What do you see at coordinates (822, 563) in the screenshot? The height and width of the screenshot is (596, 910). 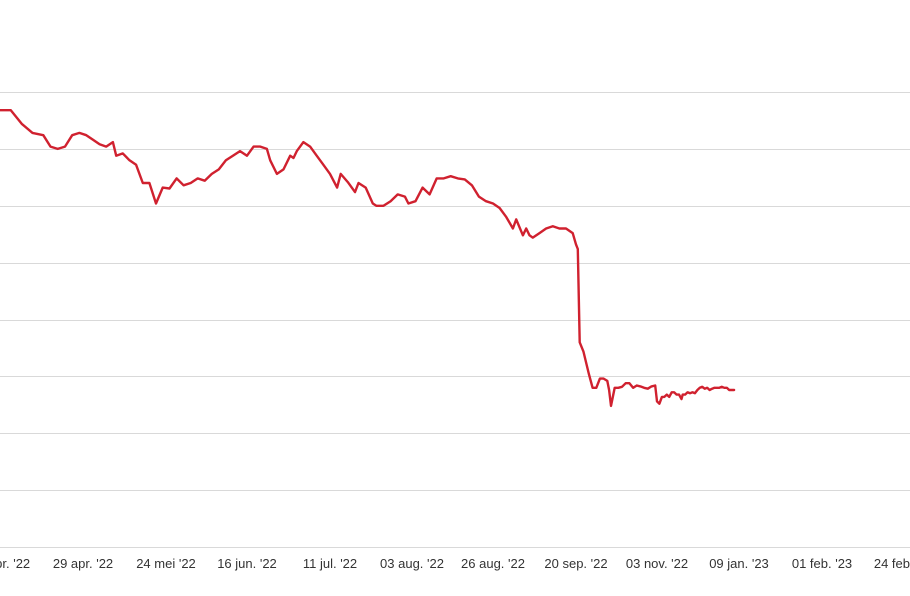 I see `x-tick-label: 01 feb. '23` at bounding box center [822, 563].